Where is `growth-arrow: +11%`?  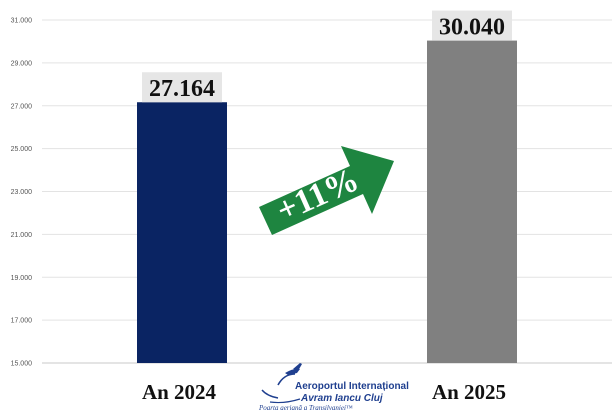 growth-arrow: +11% is located at coordinates (326, 190).